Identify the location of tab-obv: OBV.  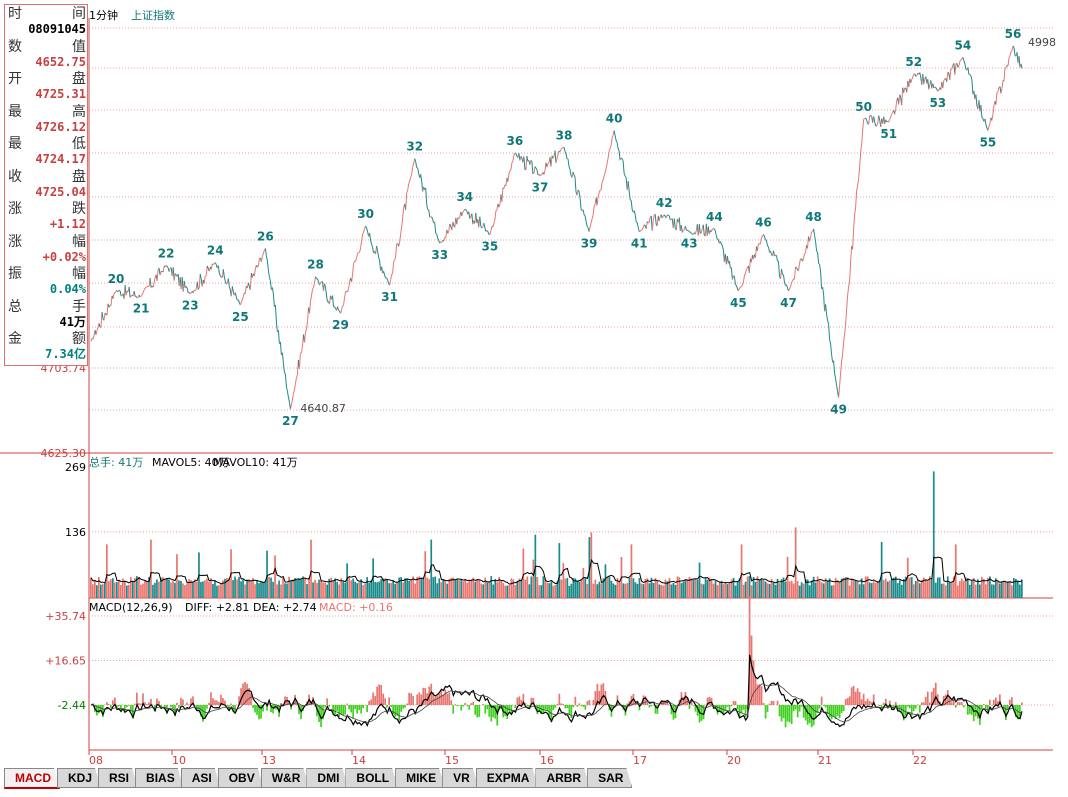
(241, 778).